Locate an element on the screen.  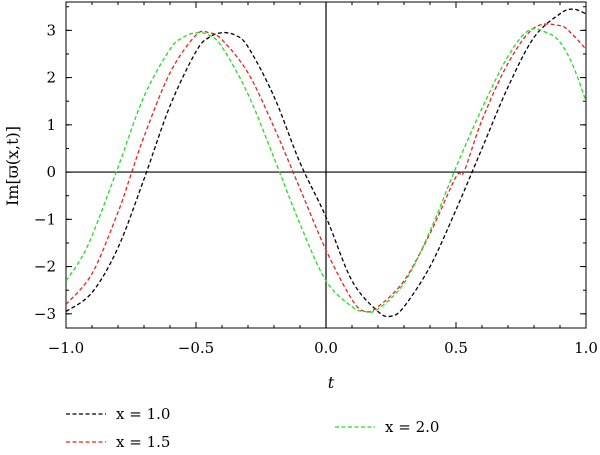
y-tick-label: −1 is located at coordinates (45, 219).